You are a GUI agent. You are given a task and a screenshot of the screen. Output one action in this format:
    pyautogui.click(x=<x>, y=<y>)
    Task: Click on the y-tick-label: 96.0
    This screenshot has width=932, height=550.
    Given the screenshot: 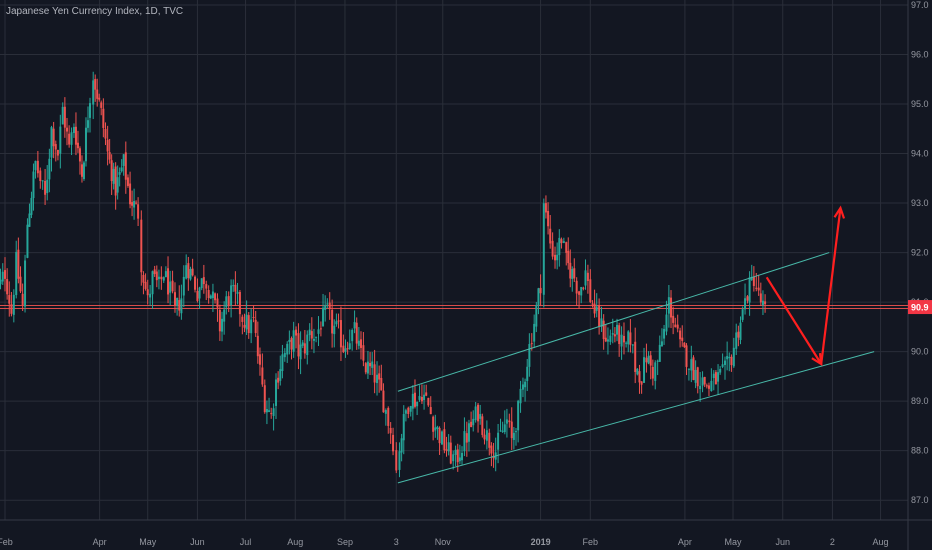 What is the action you would take?
    pyautogui.click(x=920, y=54)
    